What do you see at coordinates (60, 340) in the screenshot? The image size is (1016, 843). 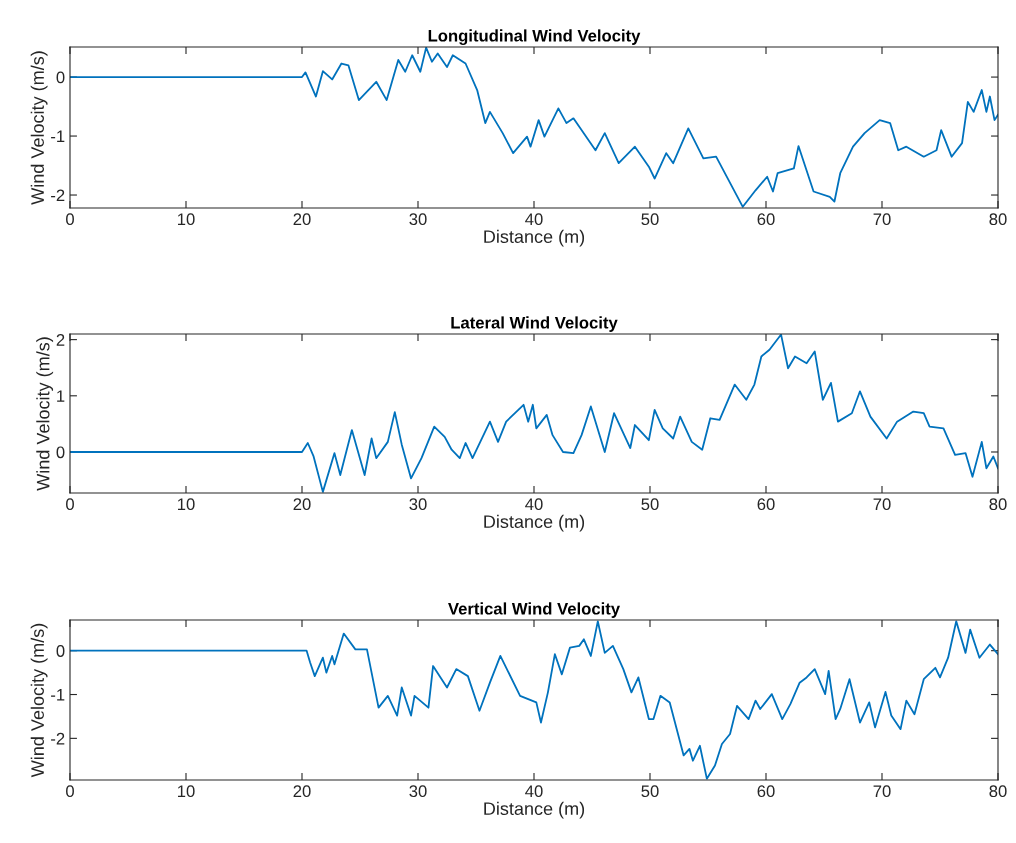 I see `y-tick-label: 2` at bounding box center [60, 340].